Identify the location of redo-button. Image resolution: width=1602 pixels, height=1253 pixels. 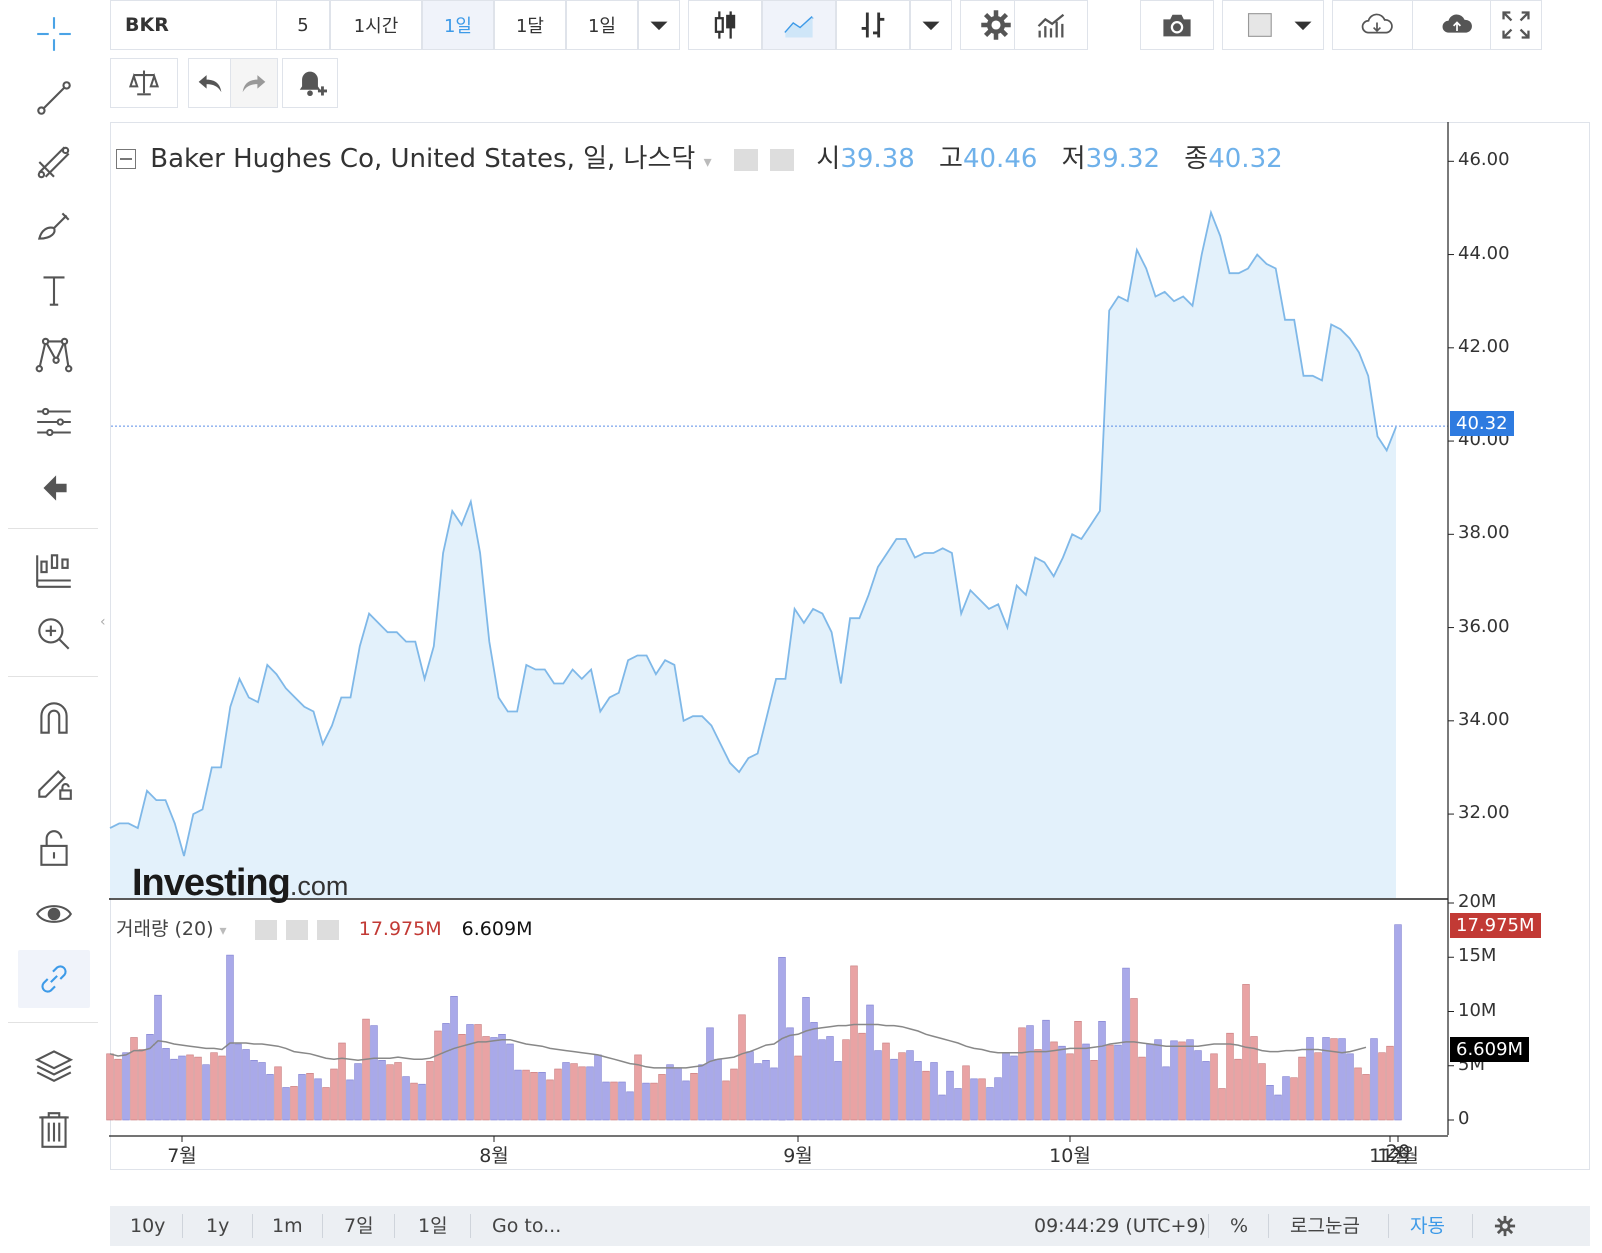
(254, 83).